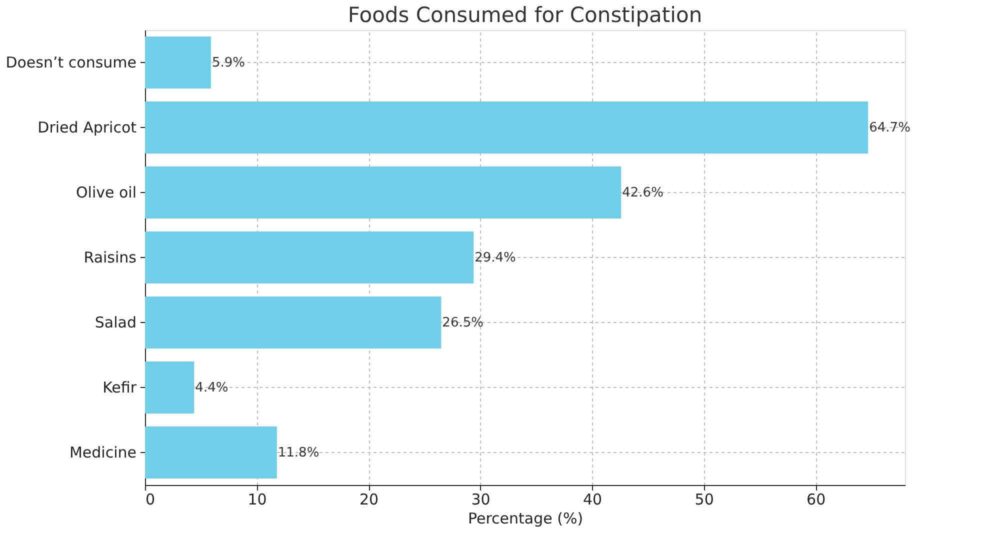  I want to click on y-tick-label: Kefir, so click(120, 387).